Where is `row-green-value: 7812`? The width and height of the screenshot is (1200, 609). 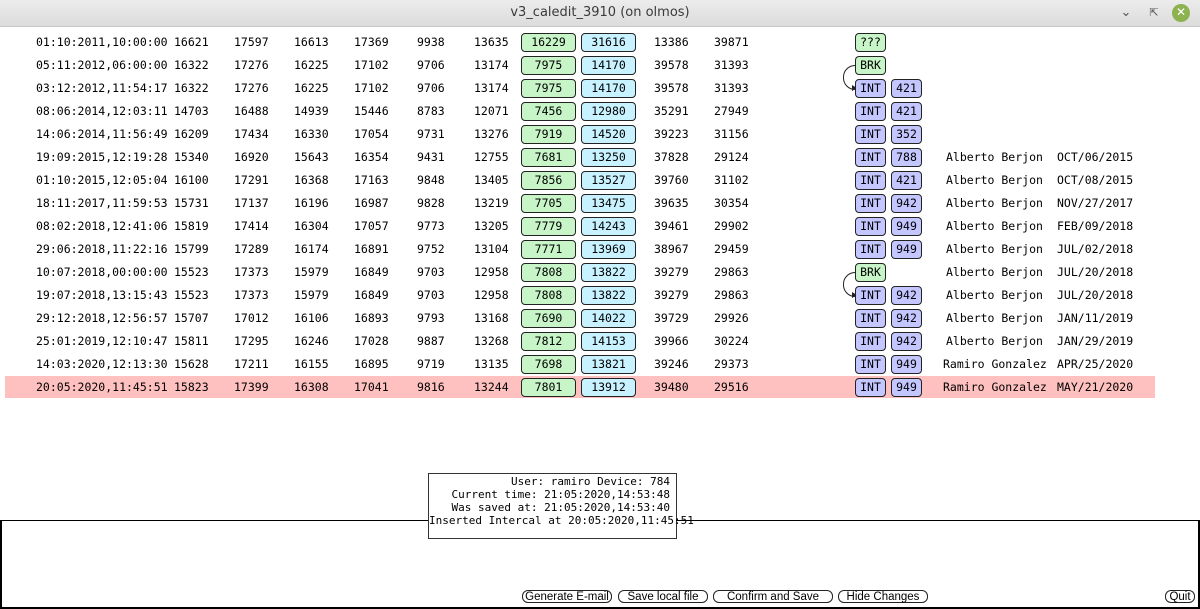 row-green-value: 7812 is located at coordinates (548, 341).